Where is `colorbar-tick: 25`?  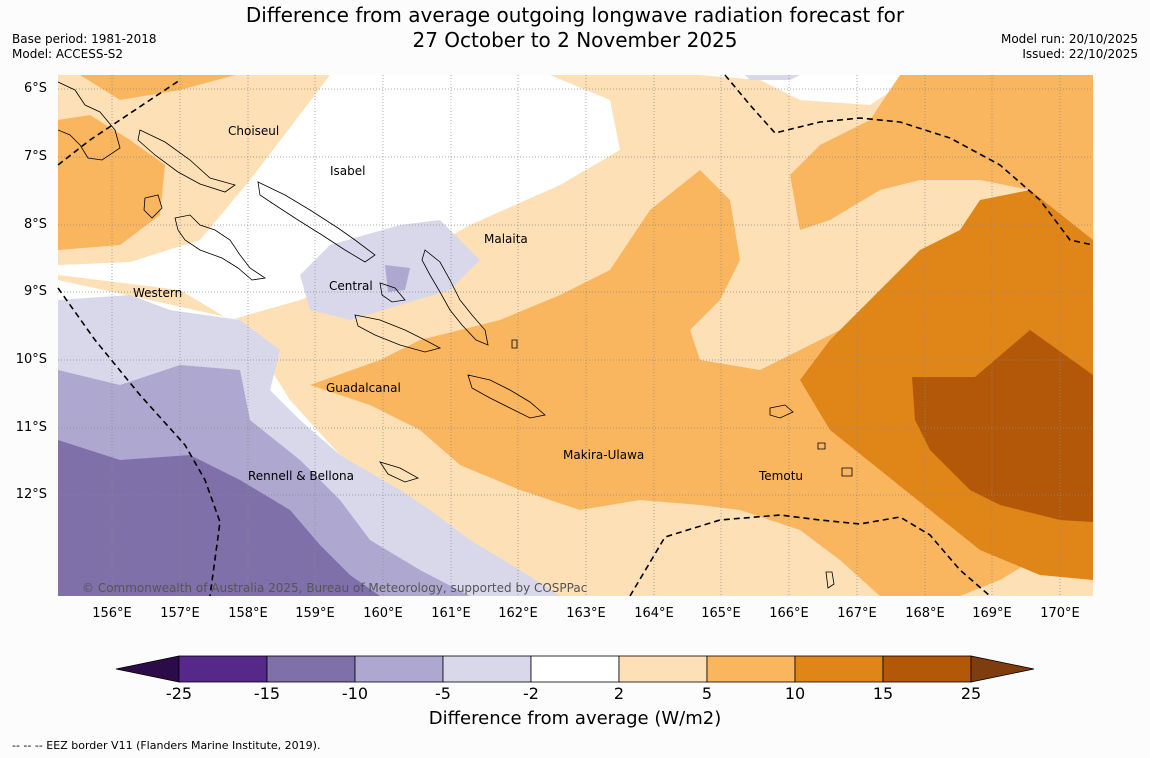 colorbar-tick: 25 is located at coordinates (971, 693).